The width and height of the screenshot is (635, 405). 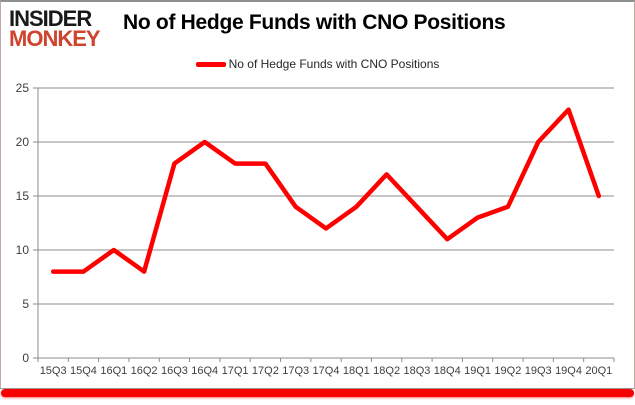 I want to click on y-tick-label: 5, so click(x=25, y=304).